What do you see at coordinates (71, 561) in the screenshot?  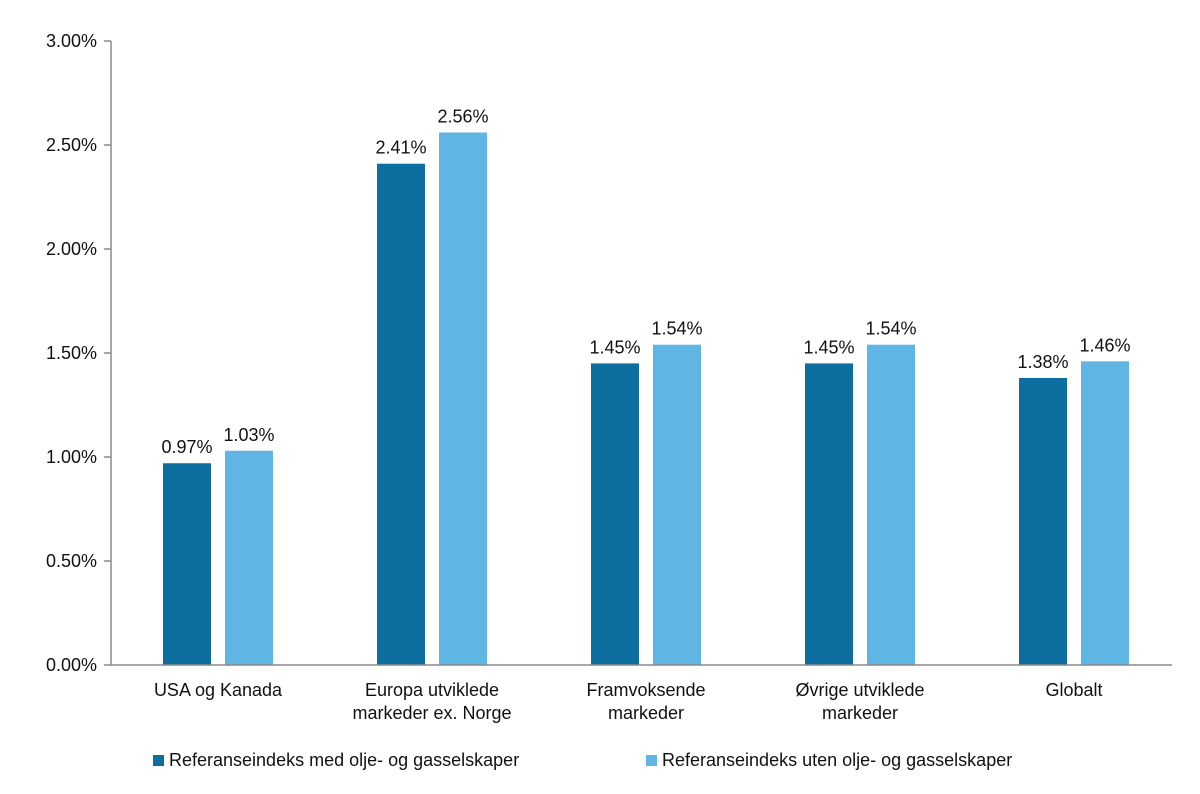 I see `y-tick-label: 0.50%` at bounding box center [71, 561].